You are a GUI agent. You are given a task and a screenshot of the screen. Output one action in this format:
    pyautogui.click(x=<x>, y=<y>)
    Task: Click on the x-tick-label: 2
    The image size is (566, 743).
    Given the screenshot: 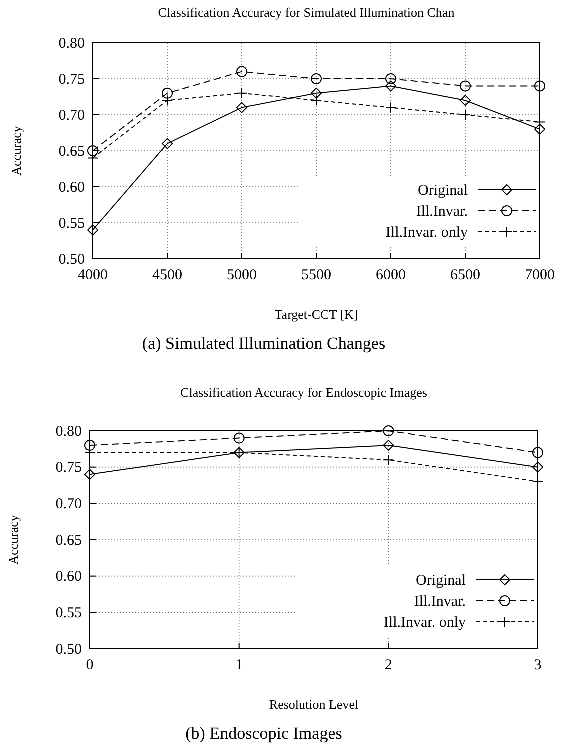 What is the action you would take?
    pyautogui.click(x=388, y=666)
    